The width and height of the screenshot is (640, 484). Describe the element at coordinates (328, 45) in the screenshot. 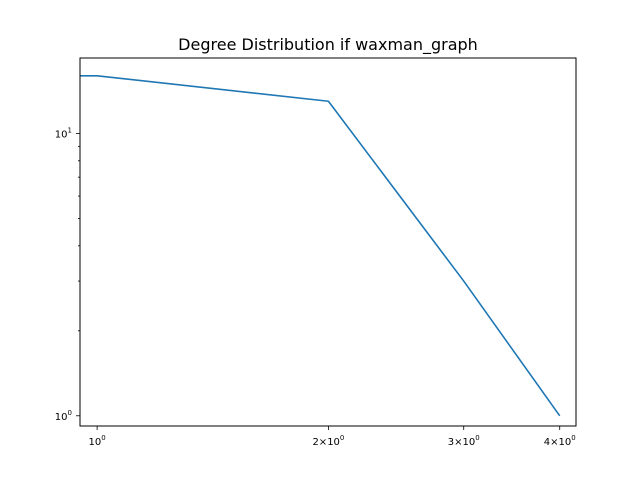

I see `chart-title: Degree Distribution if waxman_graph` at that location.